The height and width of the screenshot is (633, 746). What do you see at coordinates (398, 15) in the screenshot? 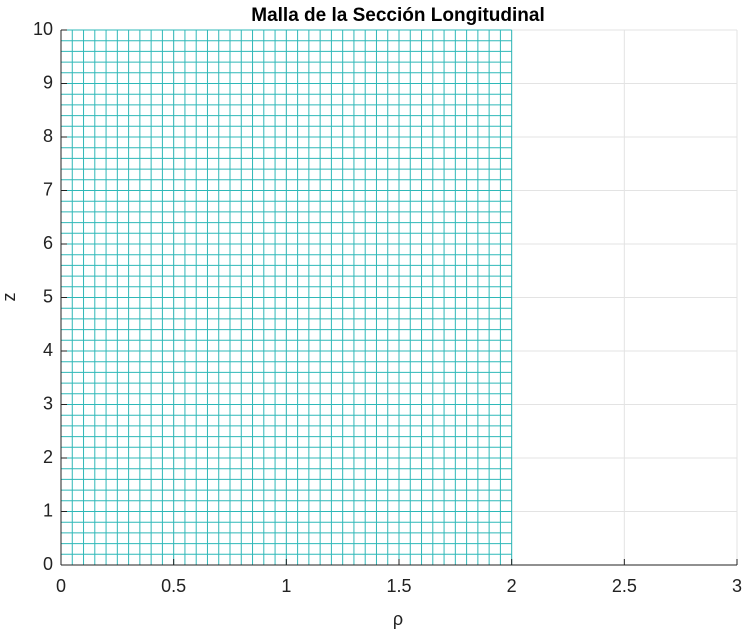
I see `chart-title: Malla de la Sección Longitudinal` at bounding box center [398, 15].